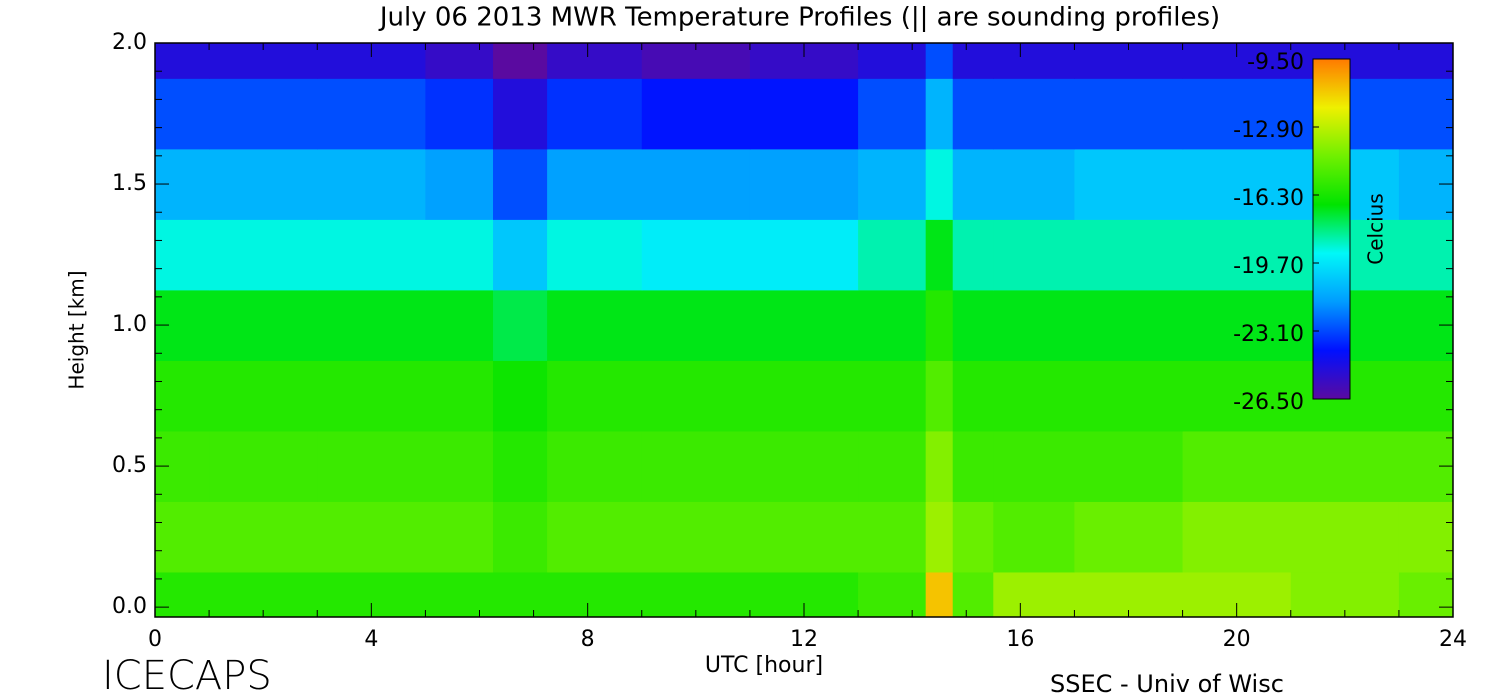 This screenshot has width=1500, height=700. What do you see at coordinates (1268, 334) in the screenshot?
I see `colorbar-tick-label: -23.10` at bounding box center [1268, 334].